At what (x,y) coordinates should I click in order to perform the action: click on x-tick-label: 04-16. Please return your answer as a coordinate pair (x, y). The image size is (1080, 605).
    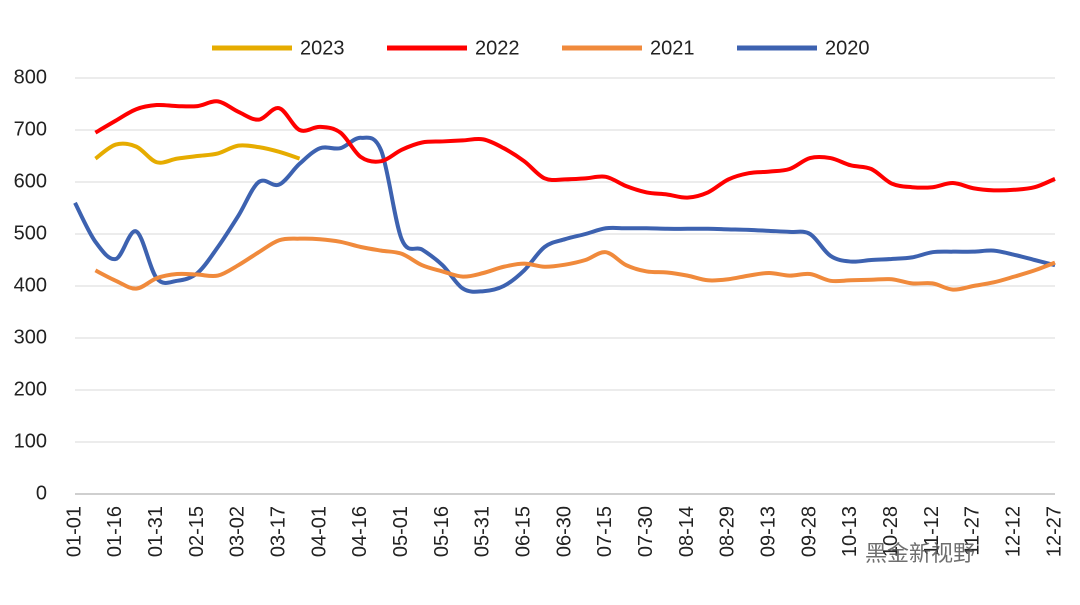
    Looking at the image, I should click on (360, 531).